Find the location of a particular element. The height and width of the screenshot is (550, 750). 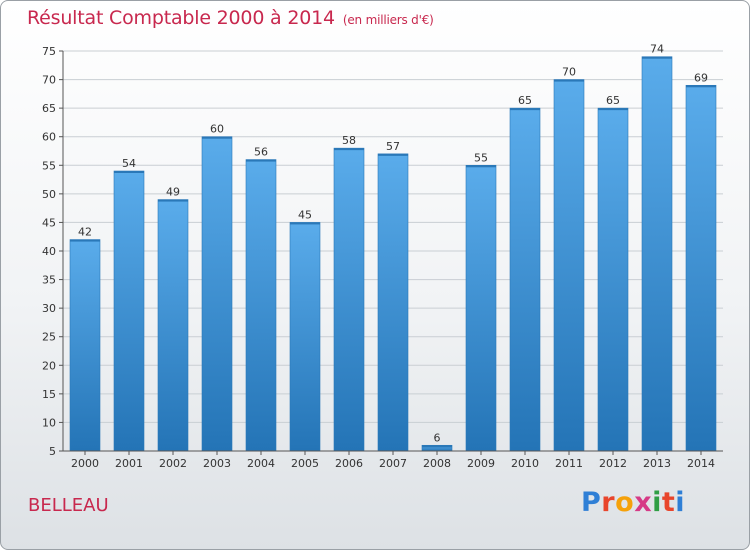

bar-value-label: 6 is located at coordinates (437, 437).